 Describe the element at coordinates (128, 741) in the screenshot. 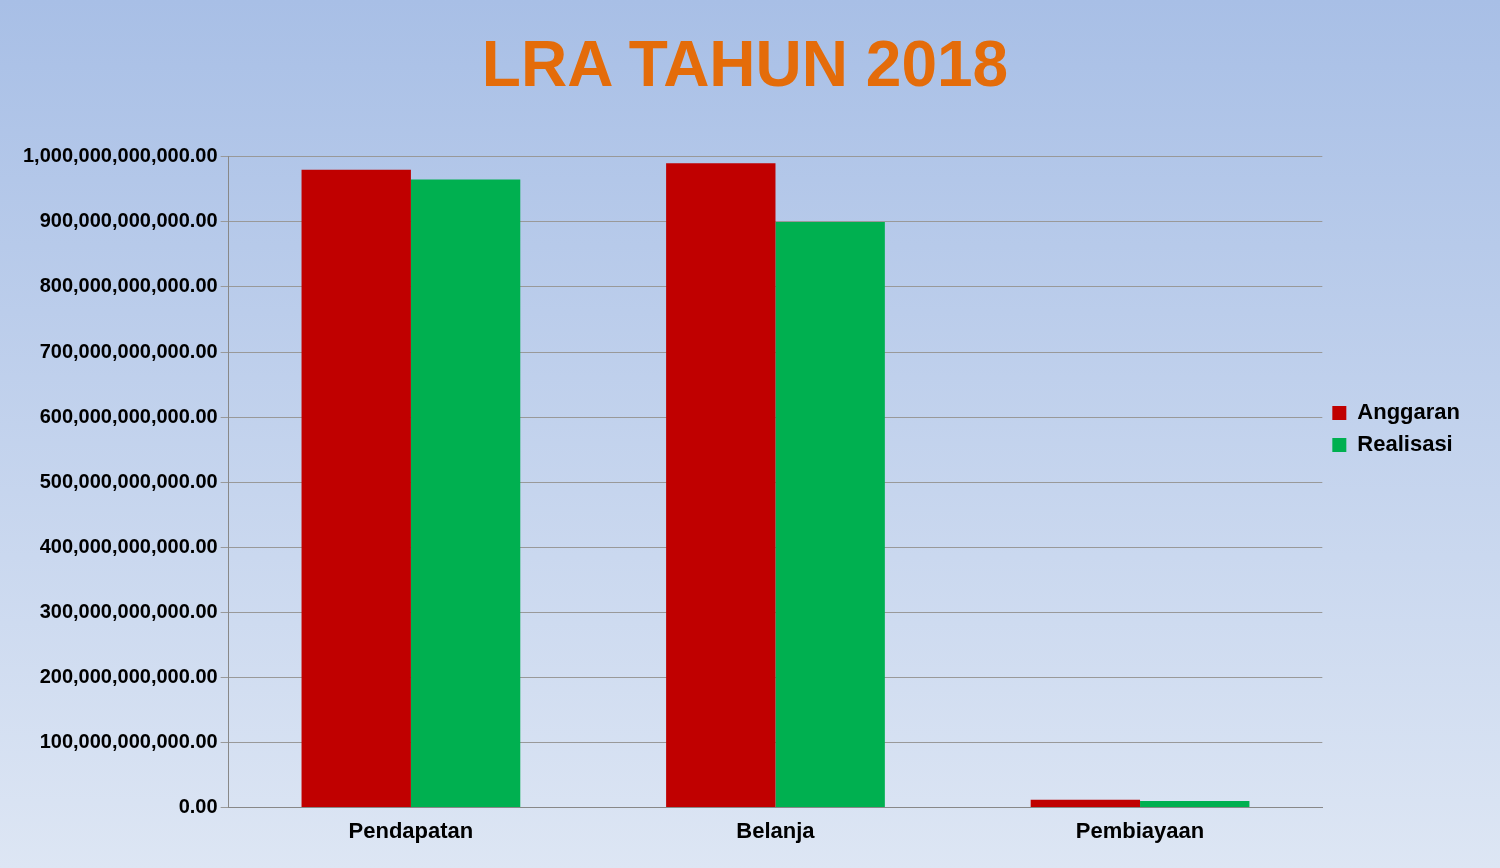

I see `y-tick-label: 100,000,000,000.00` at that location.